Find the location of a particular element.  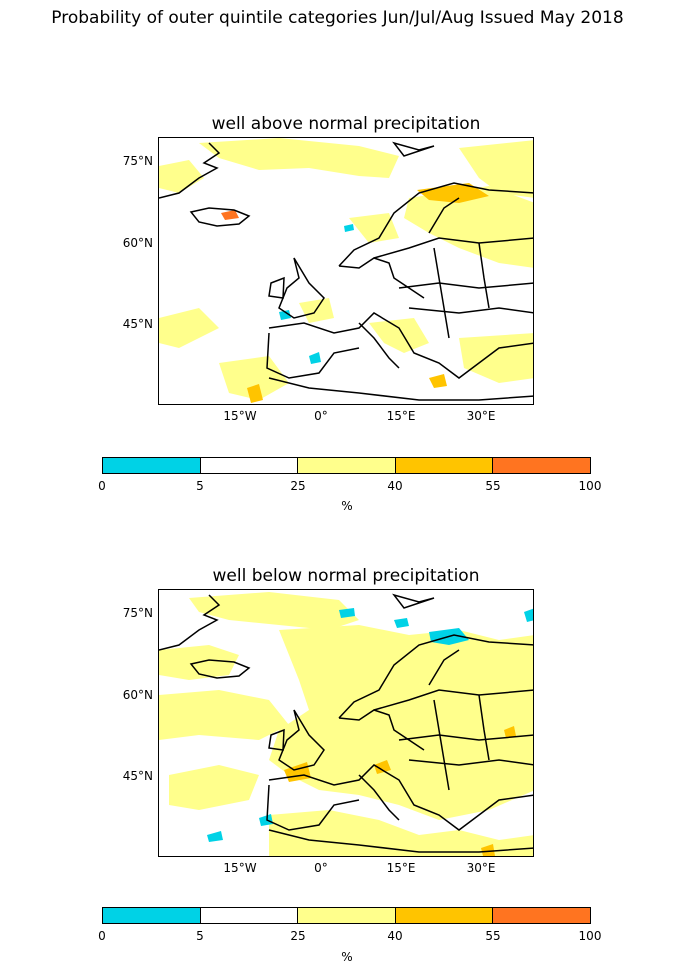

colorbar-below is located at coordinates (346, 915).